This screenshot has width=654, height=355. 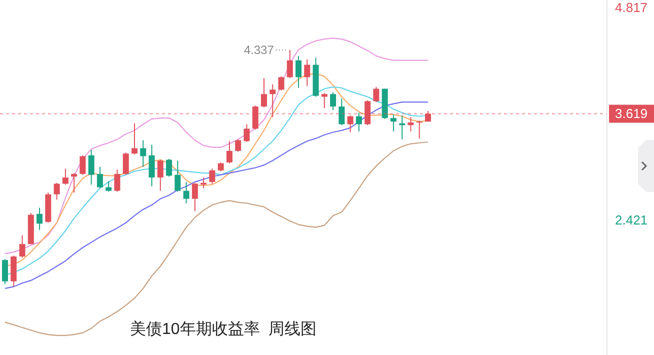 I want to click on ref-line-label: 3.619, so click(x=631, y=114).